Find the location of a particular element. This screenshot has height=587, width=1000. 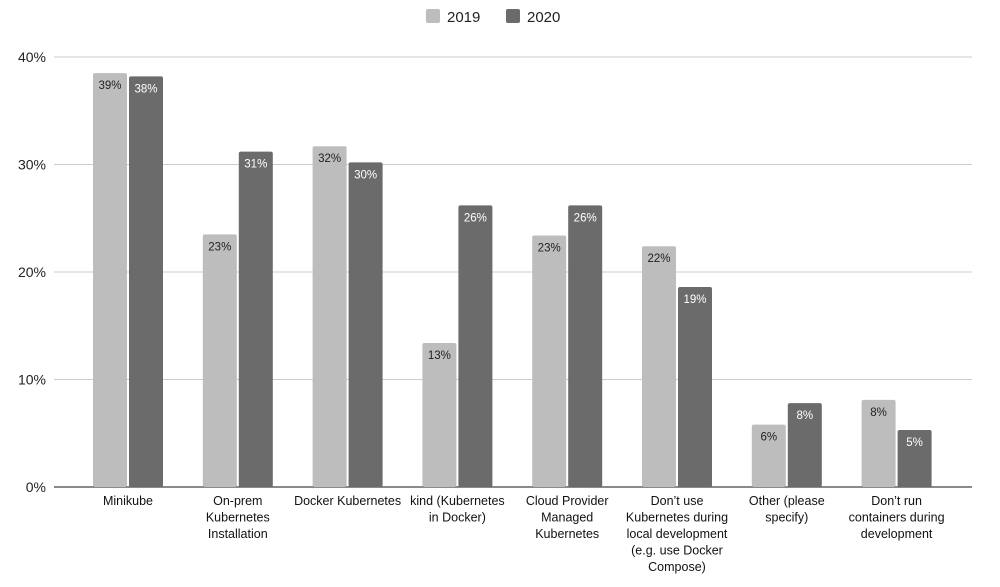

category-label: Compose) is located at coordinates (677, 567).